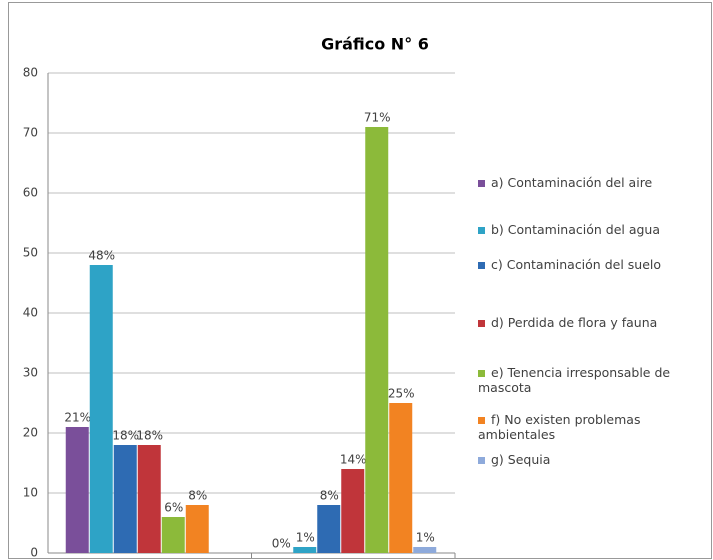 The width and height of the screenshot is (713, 560). I want to click on legend-item: d) Perdida de flora y fauna, so click(594, 322).